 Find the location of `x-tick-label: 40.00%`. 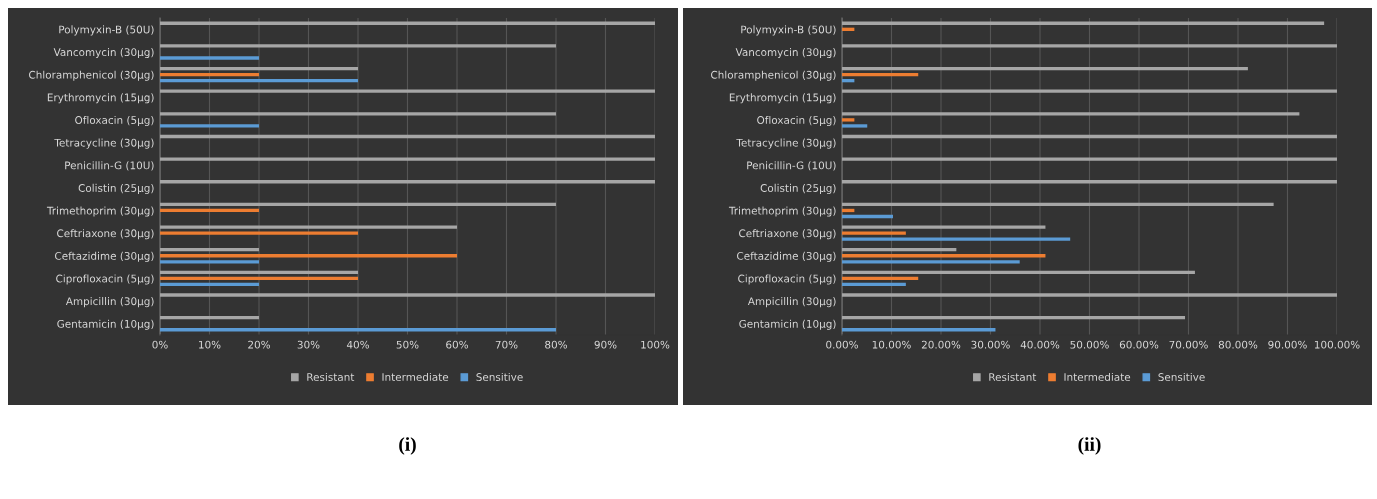

x-tick-label: 40.00% is located at coordinates (1040, 344).